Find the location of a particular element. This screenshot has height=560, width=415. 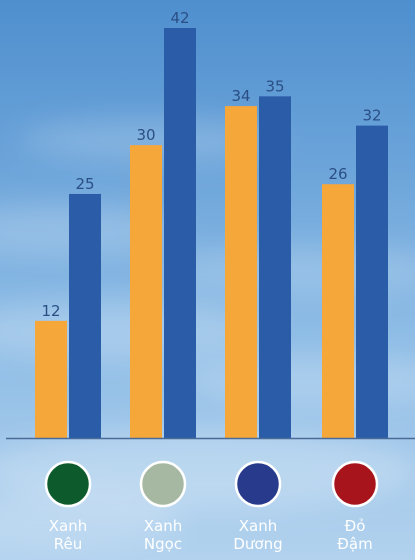

bar-s2-c3 is located at coordinates (275, 267).